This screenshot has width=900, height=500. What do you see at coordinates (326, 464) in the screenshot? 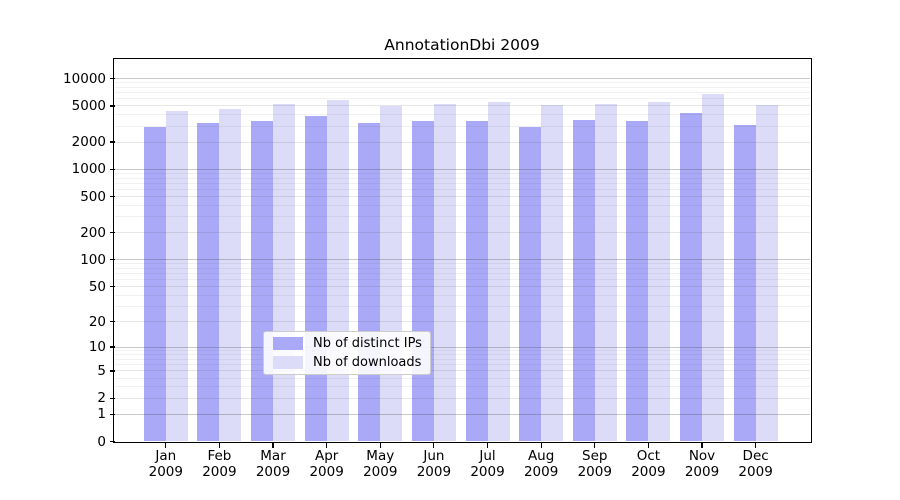
I see `x-tick-label-apr: Apr 2009` at bounding box center [326, 464].